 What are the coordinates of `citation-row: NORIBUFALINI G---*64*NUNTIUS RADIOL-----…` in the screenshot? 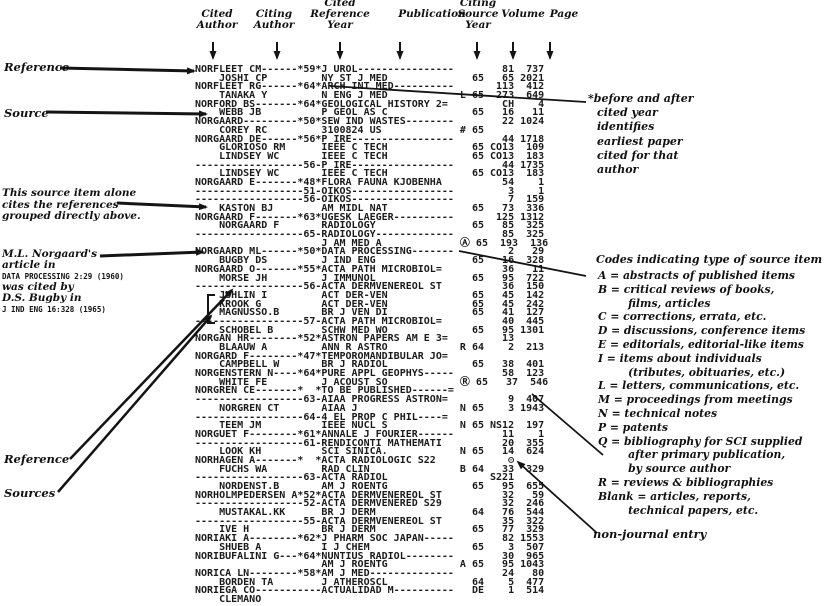 It's located at (370, 556).